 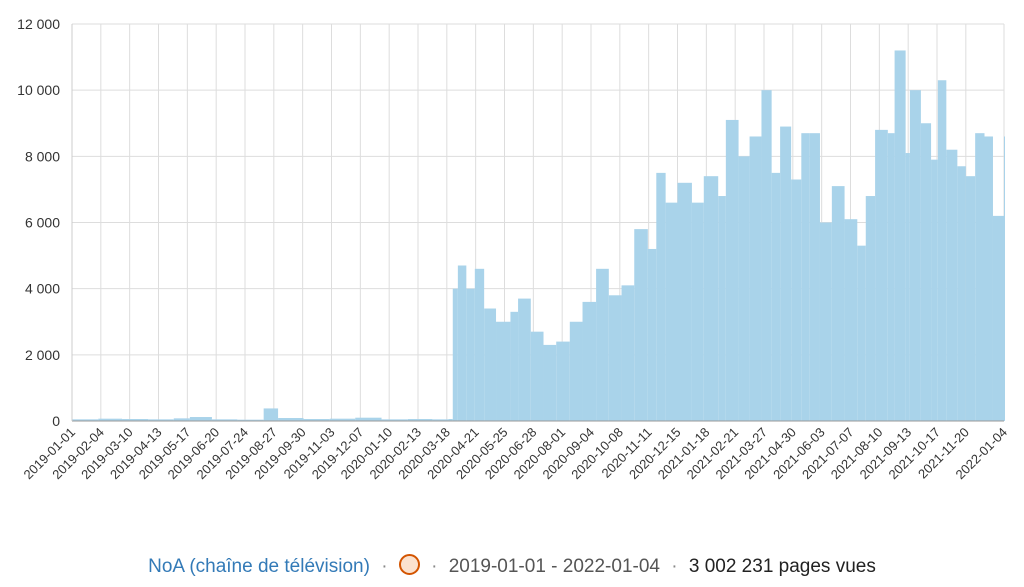 What do you see at coordinates (38, 24) in the screenshot?
I see `y-tick-label: 12 000` at bounding box center [38, 24].